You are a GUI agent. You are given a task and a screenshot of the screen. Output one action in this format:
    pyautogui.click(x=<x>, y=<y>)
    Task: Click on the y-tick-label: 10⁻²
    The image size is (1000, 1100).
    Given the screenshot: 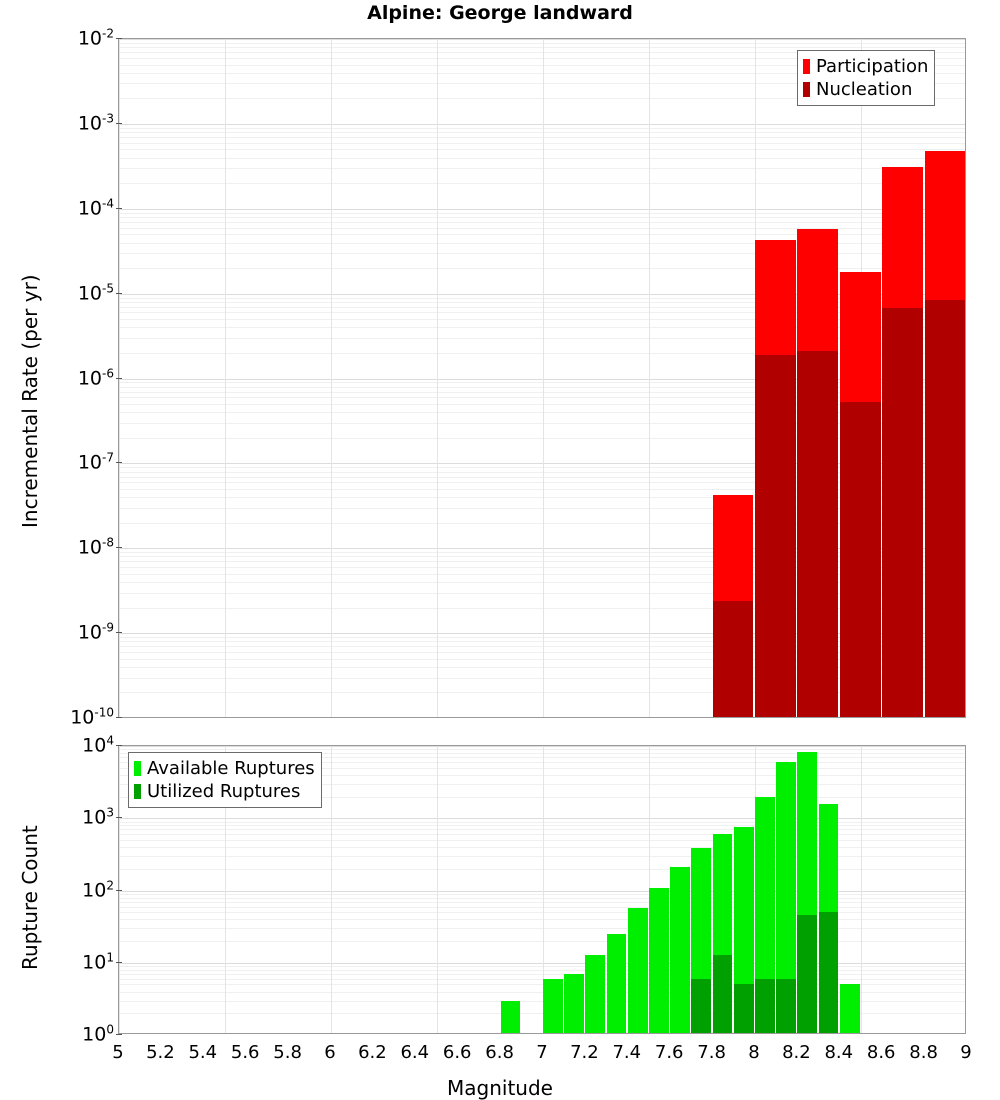 What is the action you would take?
    pyautogui.click(x=96, y=37)
    